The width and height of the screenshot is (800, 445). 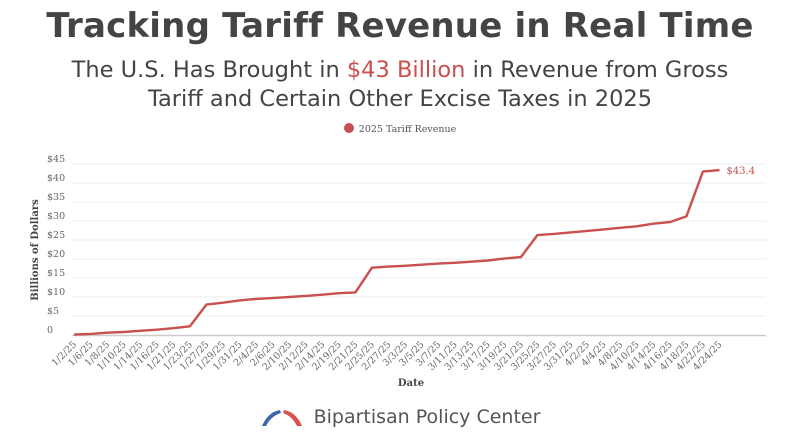 What do you see at coordinates (35, 250) in the screenshot?
I see `y-axis-title: Billions of Dollars` at bounding box center [35, 250].